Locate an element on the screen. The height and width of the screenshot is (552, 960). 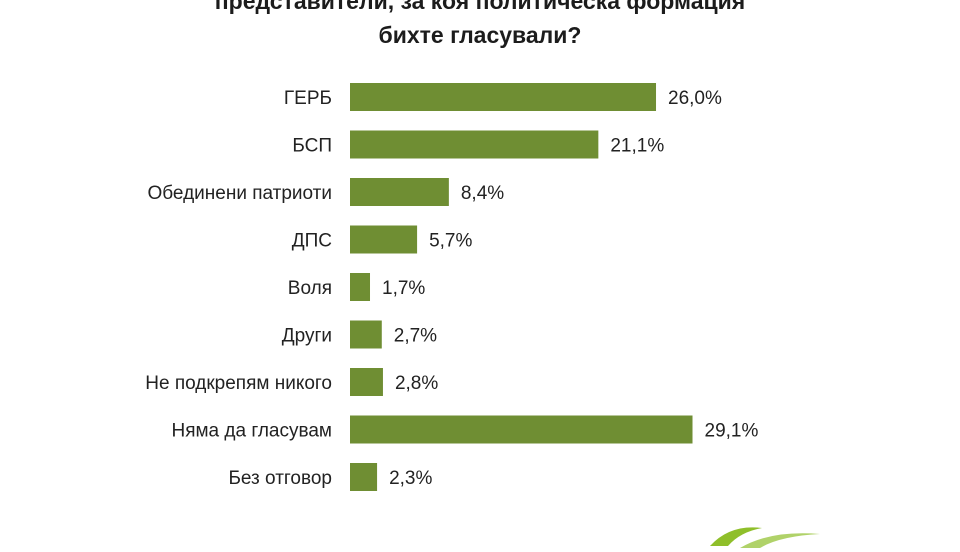
data-label: 5,7% is located at coordinates (450, 241).